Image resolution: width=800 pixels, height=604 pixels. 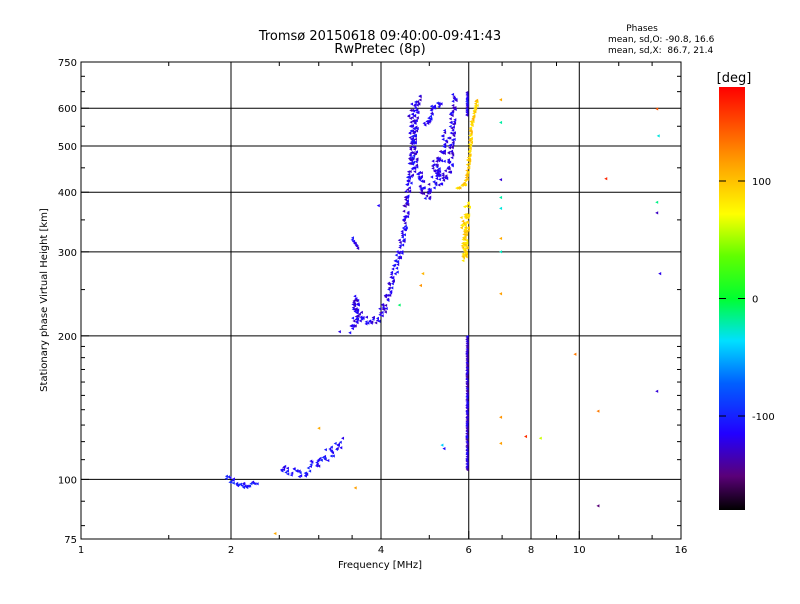 What do you see at coordinates (380, 565) in the screenshot?
I see `x-axis-label: Frequency [MHz]` at bounding box center [380, 565].